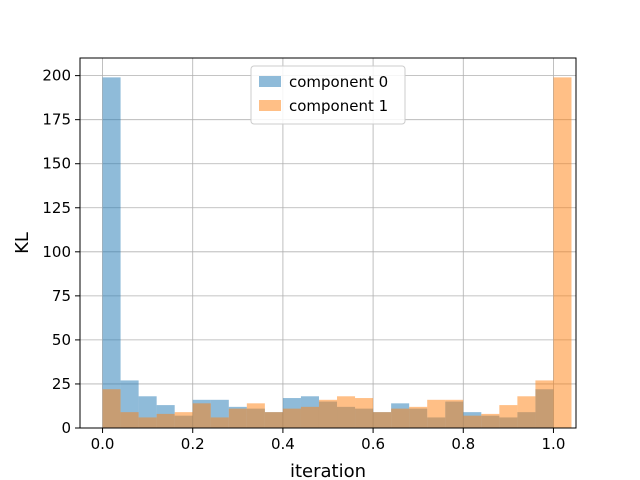  Describe the element at coordinates (373, 444) in the screenshot. I see `x-tick-label: 0.6` at that location.